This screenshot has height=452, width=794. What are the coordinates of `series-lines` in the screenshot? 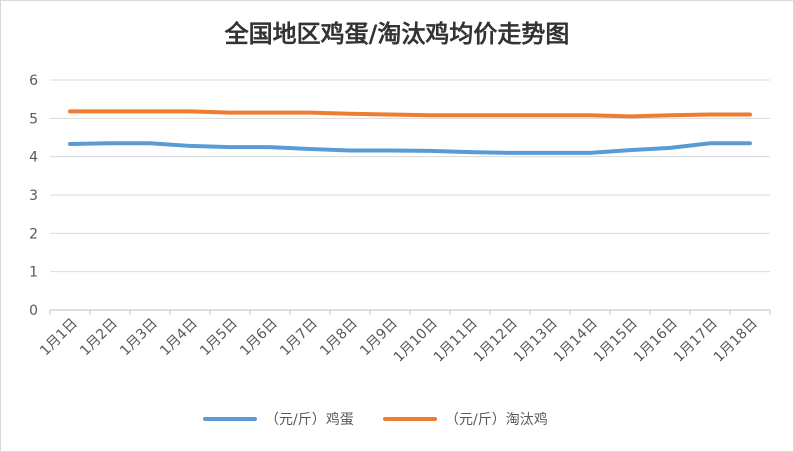 It's located at (410, 132).